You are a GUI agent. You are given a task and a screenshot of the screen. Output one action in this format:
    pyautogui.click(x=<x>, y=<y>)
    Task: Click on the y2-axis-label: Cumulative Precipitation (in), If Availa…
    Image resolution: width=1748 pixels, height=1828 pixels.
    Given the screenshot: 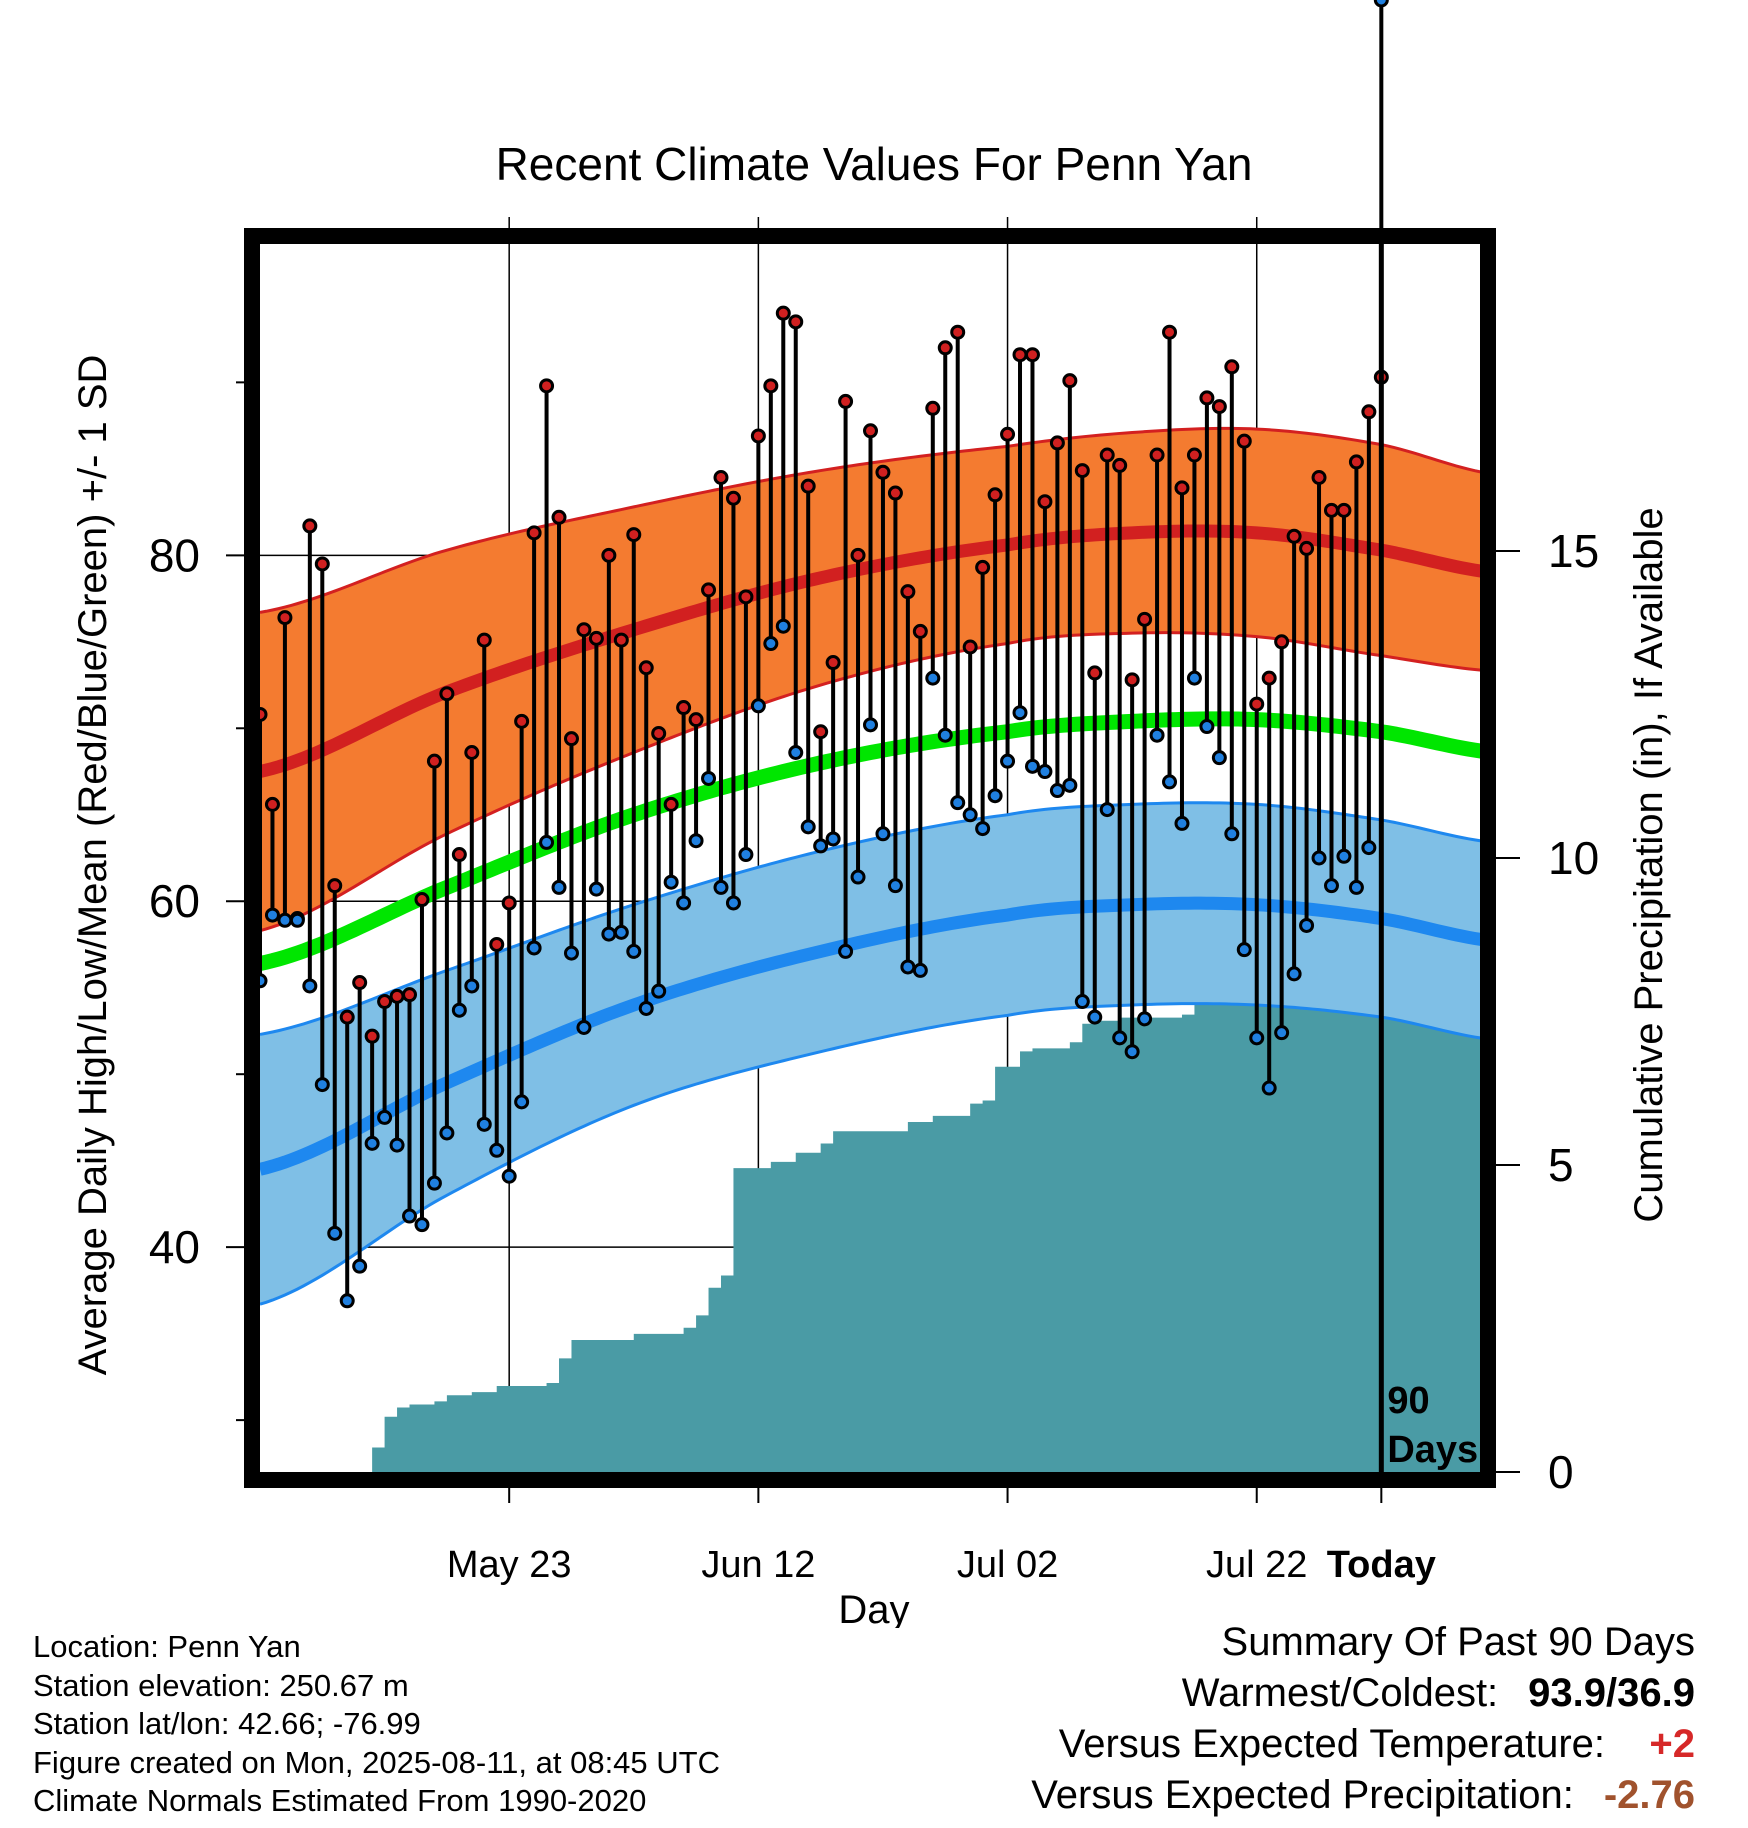 What is the action you would take?
    pyautogui.click(x=1649, y=864)
    